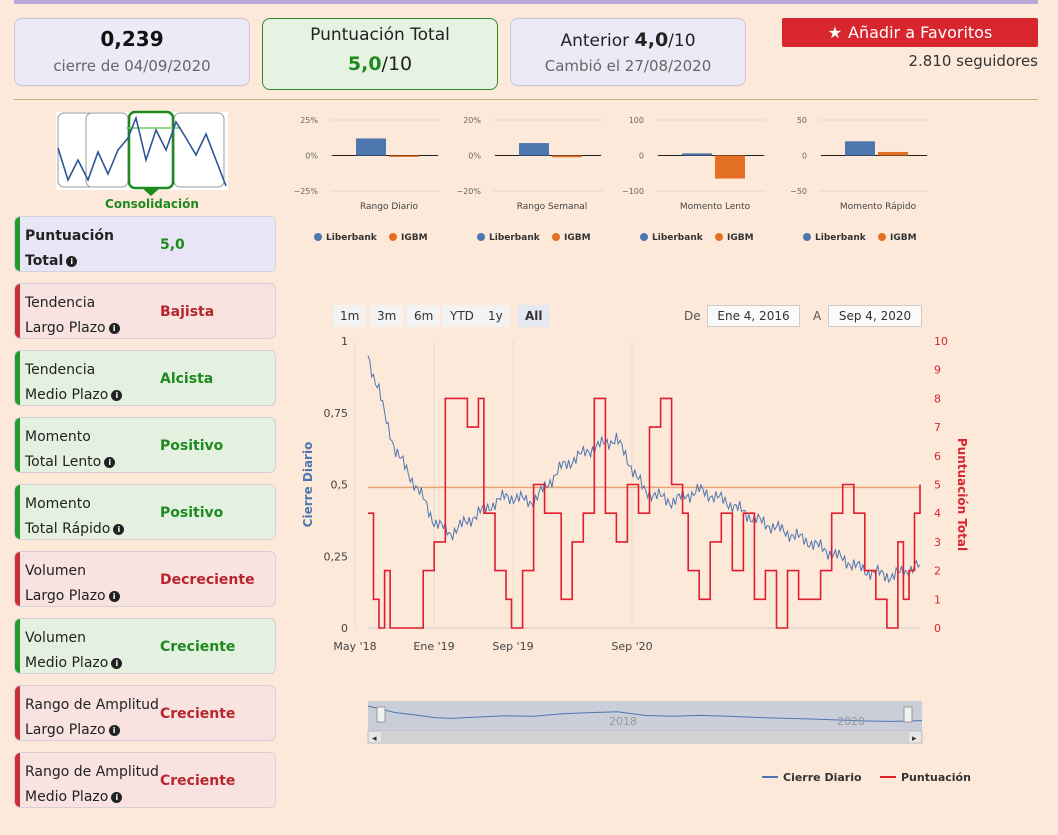  I want to click on scroll-left-arrow-icon: ◂, so click(374, 739).